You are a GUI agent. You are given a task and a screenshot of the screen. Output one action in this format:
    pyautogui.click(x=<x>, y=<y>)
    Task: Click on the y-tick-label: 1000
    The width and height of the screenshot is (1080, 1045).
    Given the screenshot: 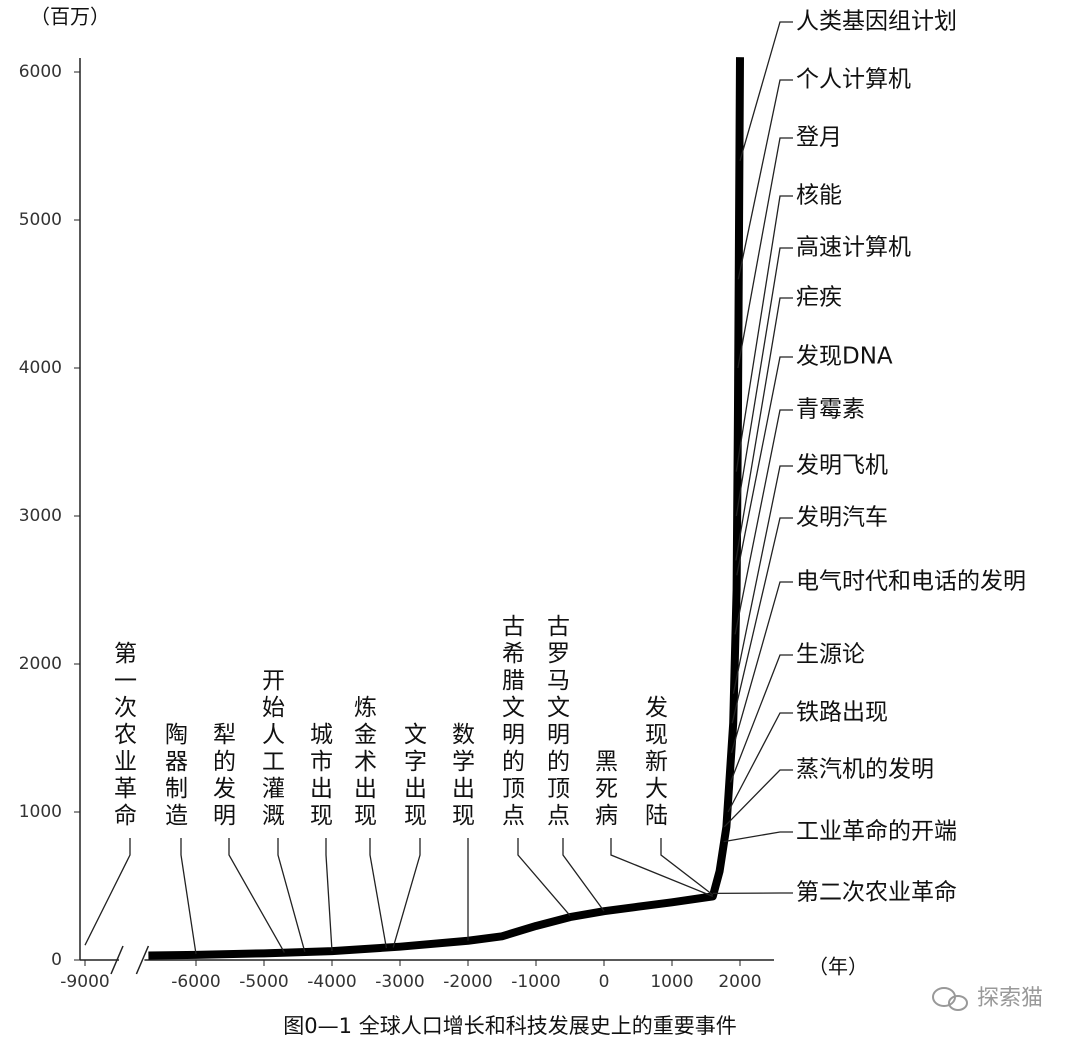 What is the action you would take?
    pyautogui.click(x=40, y=812)
    